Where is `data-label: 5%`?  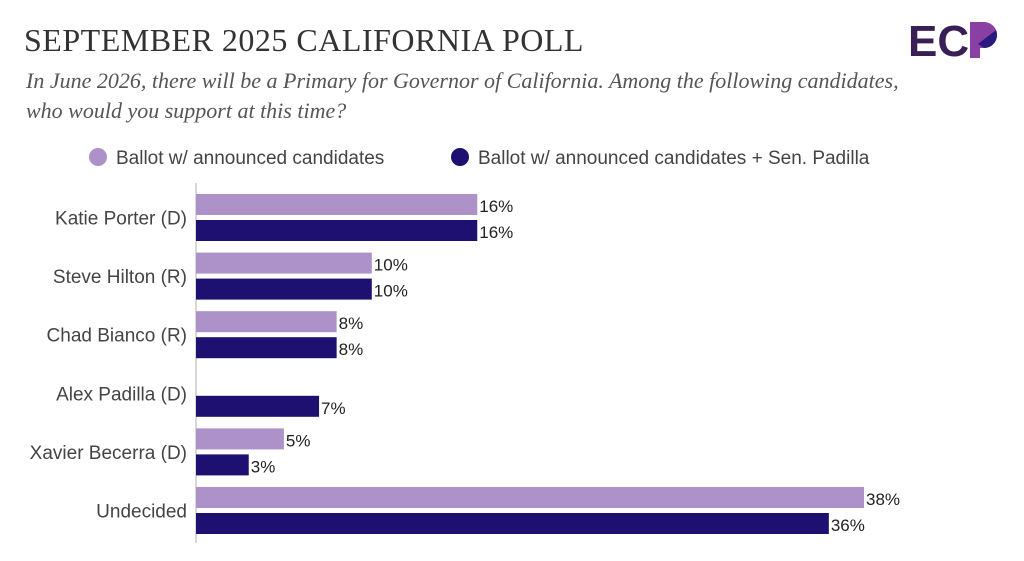 data-label: 5% is located at coordinates (298, 440).